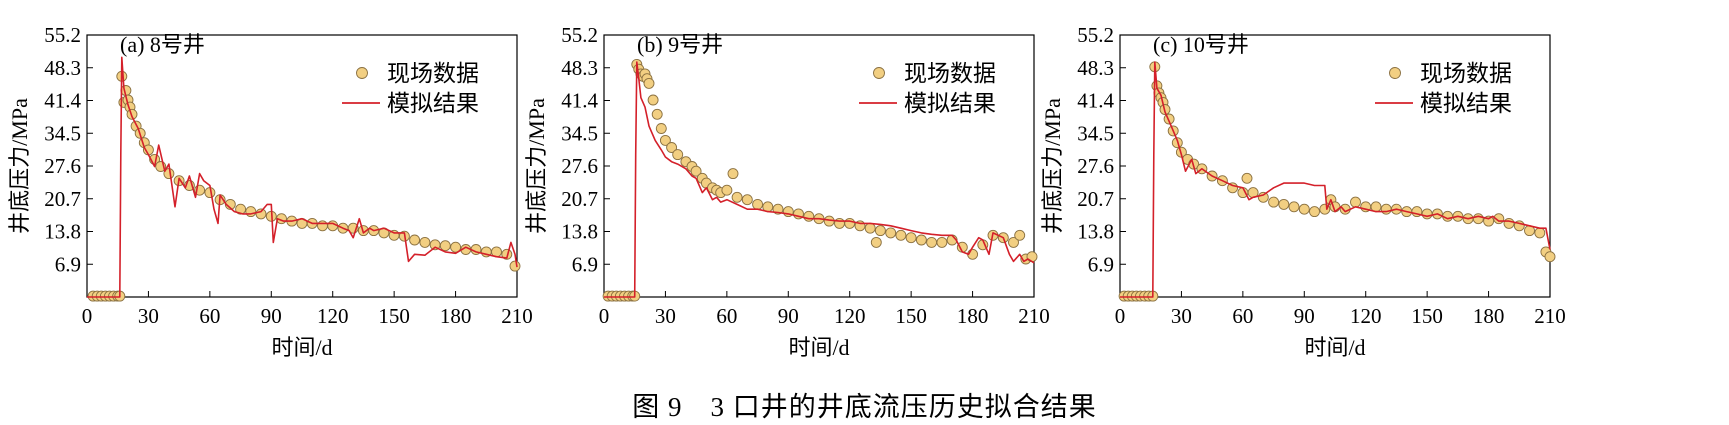 The width and height of the screenshot is (1729, 425). Describe the element at coordinates (1095, 166) in the screenshot. I see `chart-3-y-tick-label-3: 27.6` at that location.